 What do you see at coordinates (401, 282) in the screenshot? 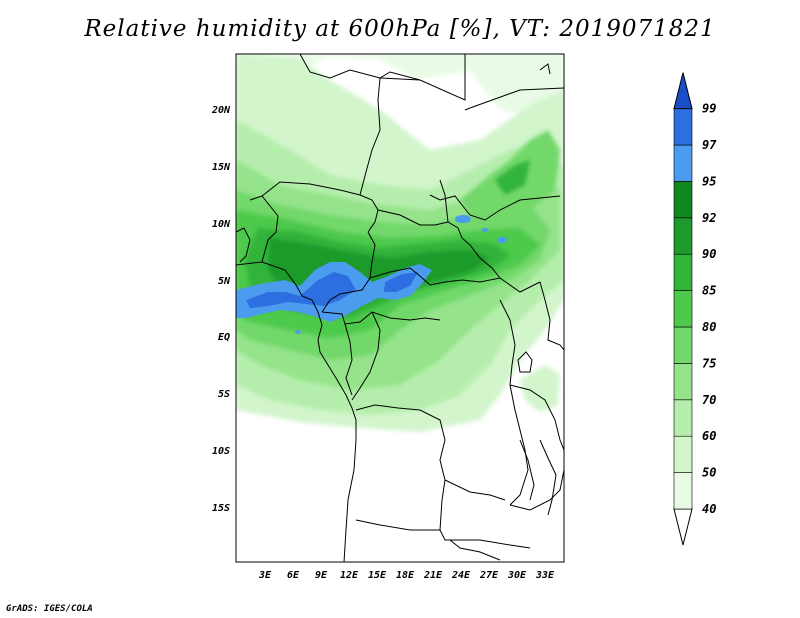
I see `field-blue-97b` at bounding box center [401, 282].